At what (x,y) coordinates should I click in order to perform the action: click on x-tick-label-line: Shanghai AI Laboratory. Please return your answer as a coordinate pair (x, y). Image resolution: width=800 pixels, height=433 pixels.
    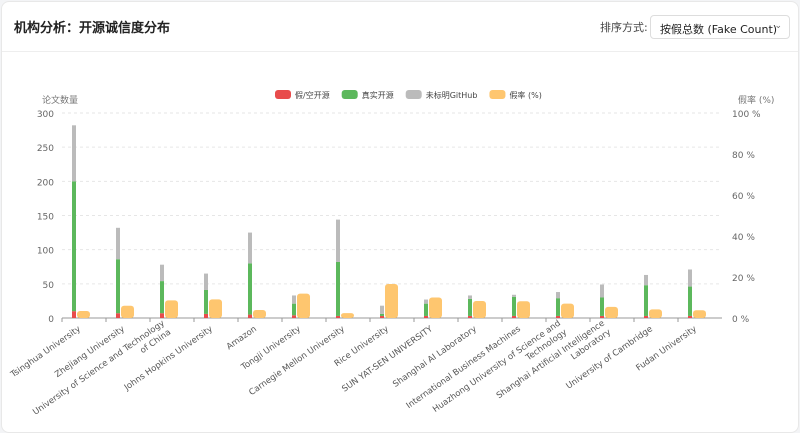
    Looking at the image, I should click on (434, 356).